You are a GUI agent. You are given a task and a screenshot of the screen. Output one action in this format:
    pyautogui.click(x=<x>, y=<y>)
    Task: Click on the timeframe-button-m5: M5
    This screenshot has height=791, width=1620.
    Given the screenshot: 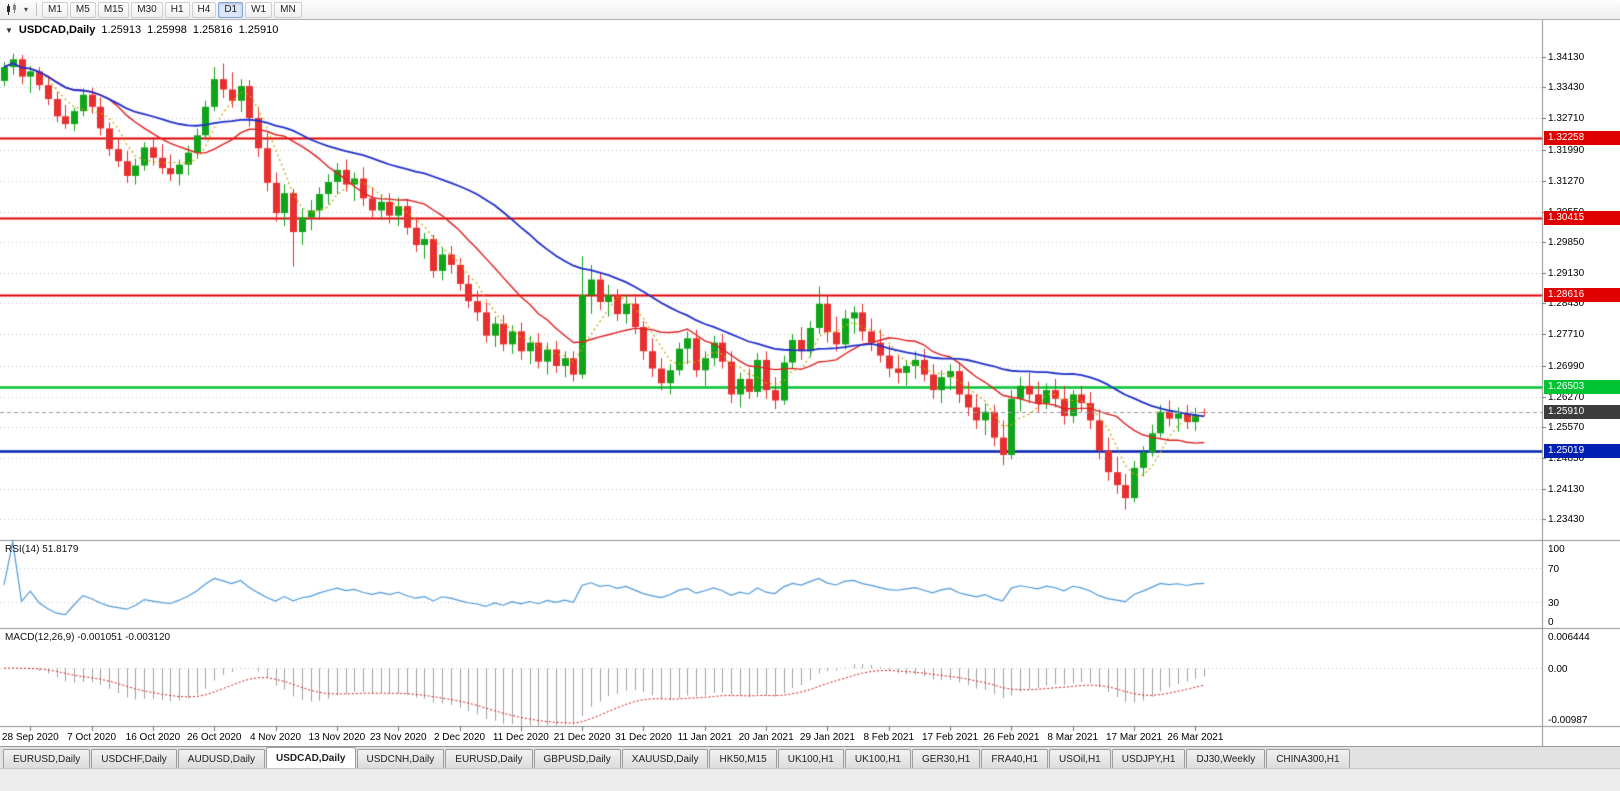 What is the action you would take?
    pyautogui.click(x=82, y=9)
    